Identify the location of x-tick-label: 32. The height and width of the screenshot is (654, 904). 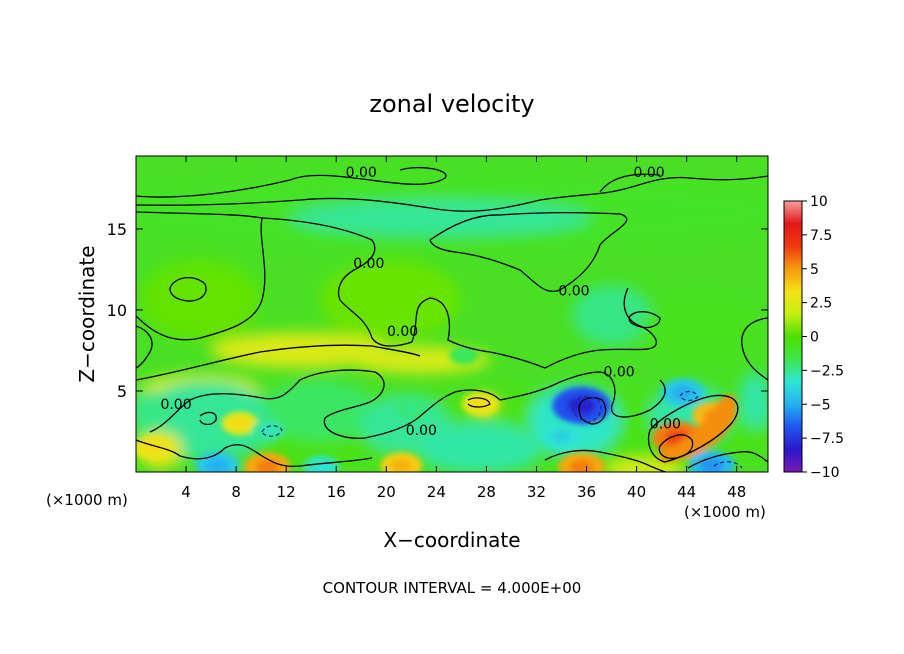
(536, 492).